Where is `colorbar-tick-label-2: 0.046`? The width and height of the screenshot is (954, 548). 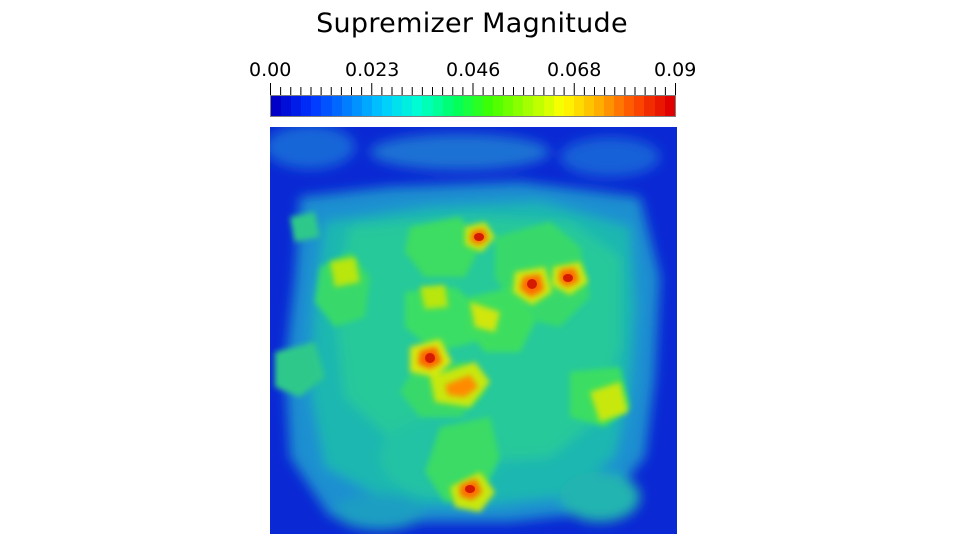 colorbar-tick-label-2: 0.046 is located at coordinates (473, 70).